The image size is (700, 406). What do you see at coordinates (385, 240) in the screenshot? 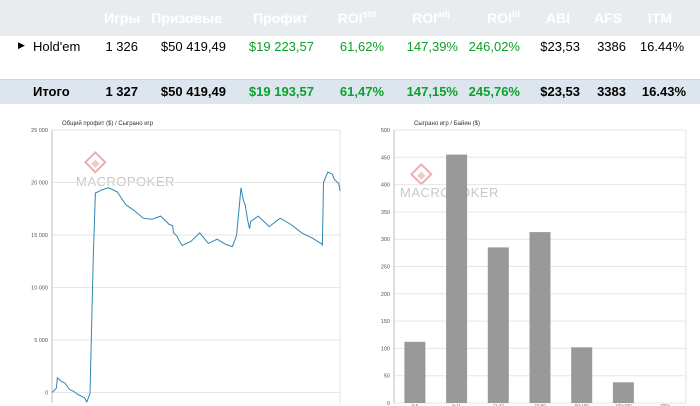
I see `y-tick-label: 300` at bounding box center [385, 240].